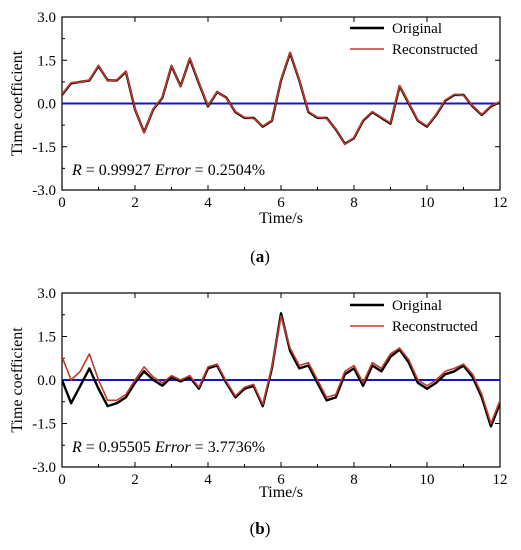  I want to click on caption-letter: a, so click(260, 256).